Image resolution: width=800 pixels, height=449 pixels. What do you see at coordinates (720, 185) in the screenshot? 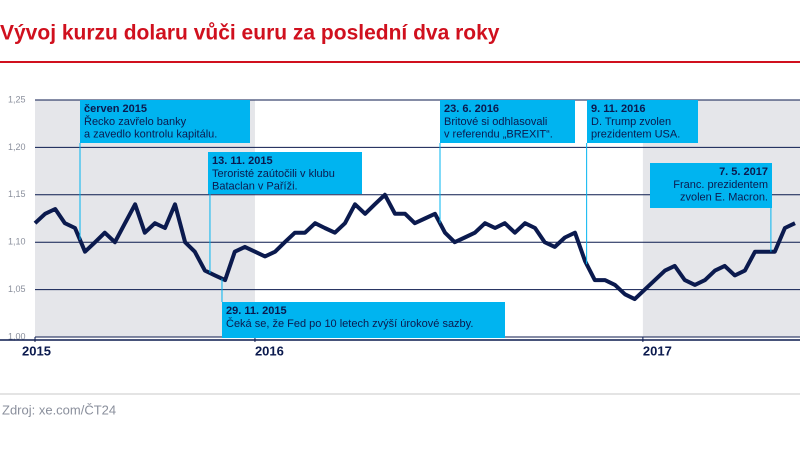
I see `annotation-text: Franc. prezidentem` at bounding box center [720, 185].